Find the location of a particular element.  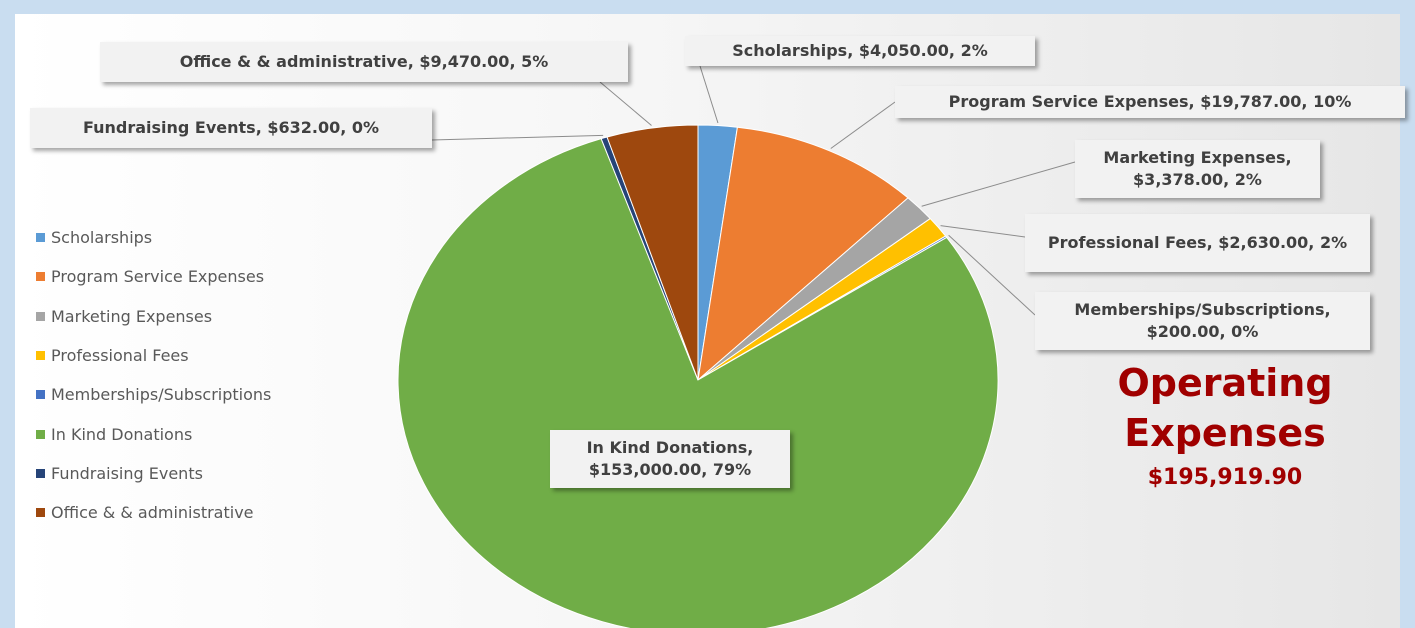

legend-label: Office & & administrative is located at coordinates (152, 513).